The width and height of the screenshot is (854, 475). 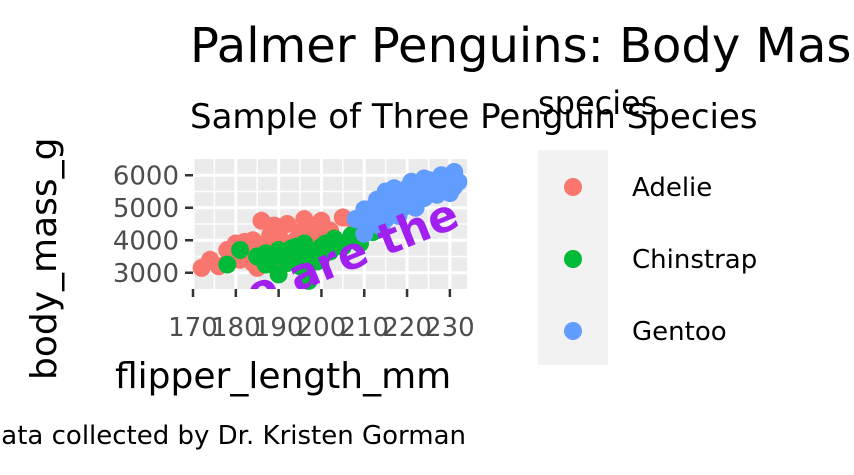 What do you see at coordinates (283, 376) in the screenshot?
I see `x-axis-label: flipper_length_mm` at bounding box center [283, 376].